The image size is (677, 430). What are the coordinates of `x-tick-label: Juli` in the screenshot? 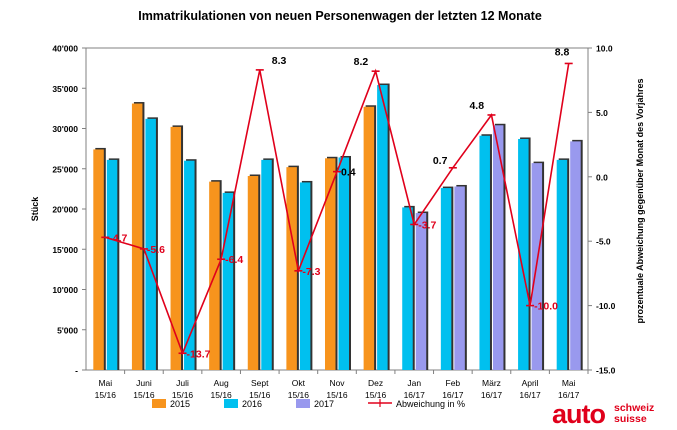 It's located at (182, 383).